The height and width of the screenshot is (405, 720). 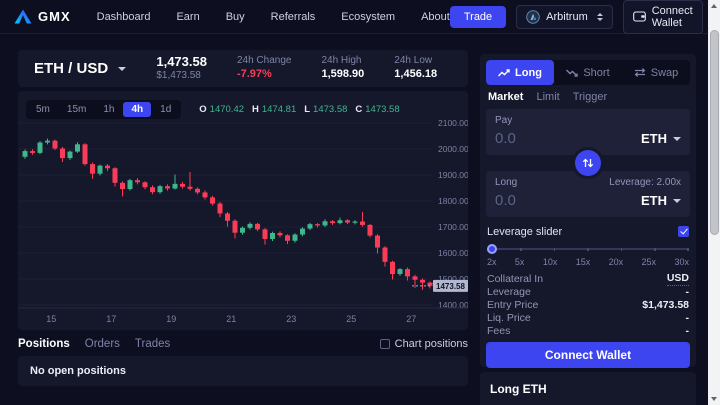 What do you see at coordinates (453, 149) in the screenshot?
I see `svg-text: 2000.00` at bounding box center [453, 149].